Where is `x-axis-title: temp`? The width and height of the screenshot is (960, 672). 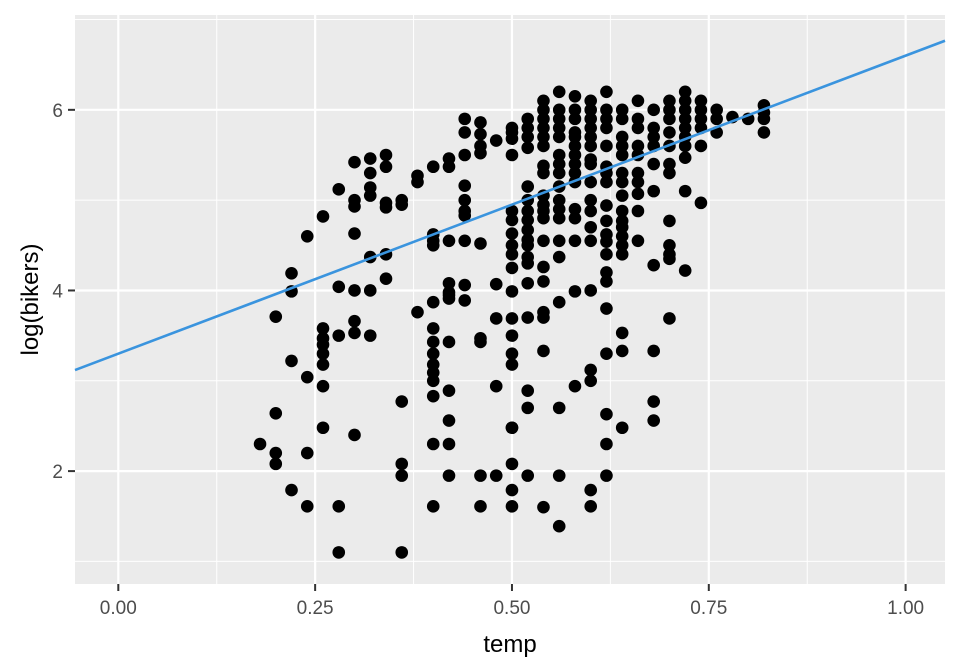
x-axis-title: temp is located at coordinates (509, 644).